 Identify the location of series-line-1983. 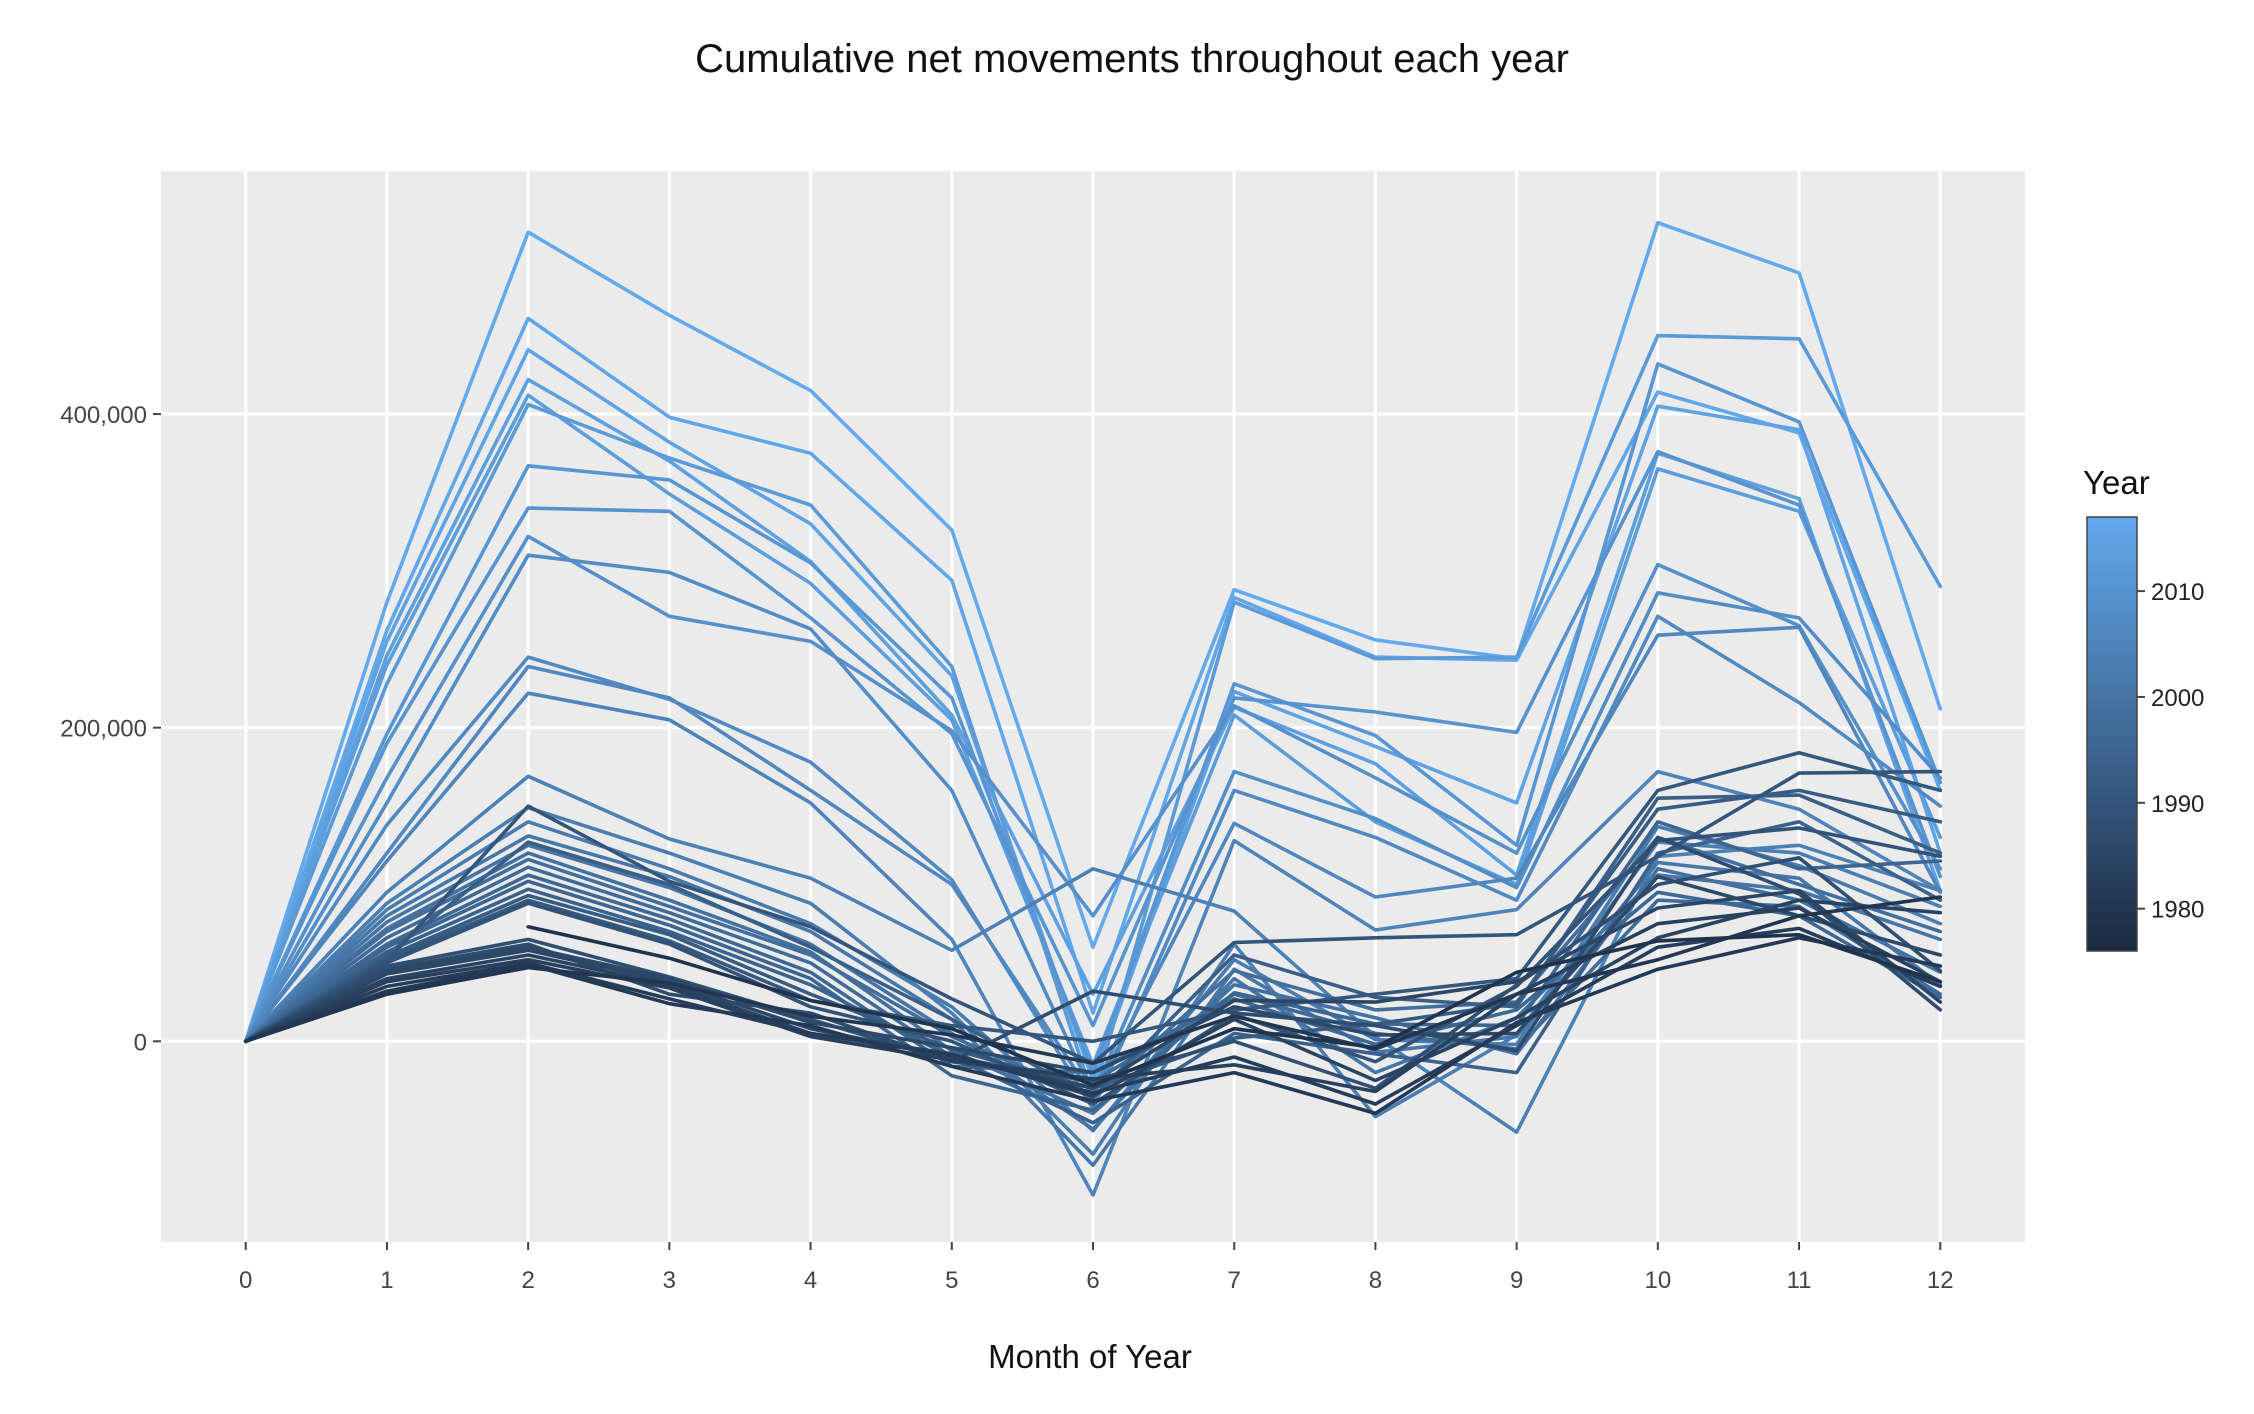
(1093, 1000).